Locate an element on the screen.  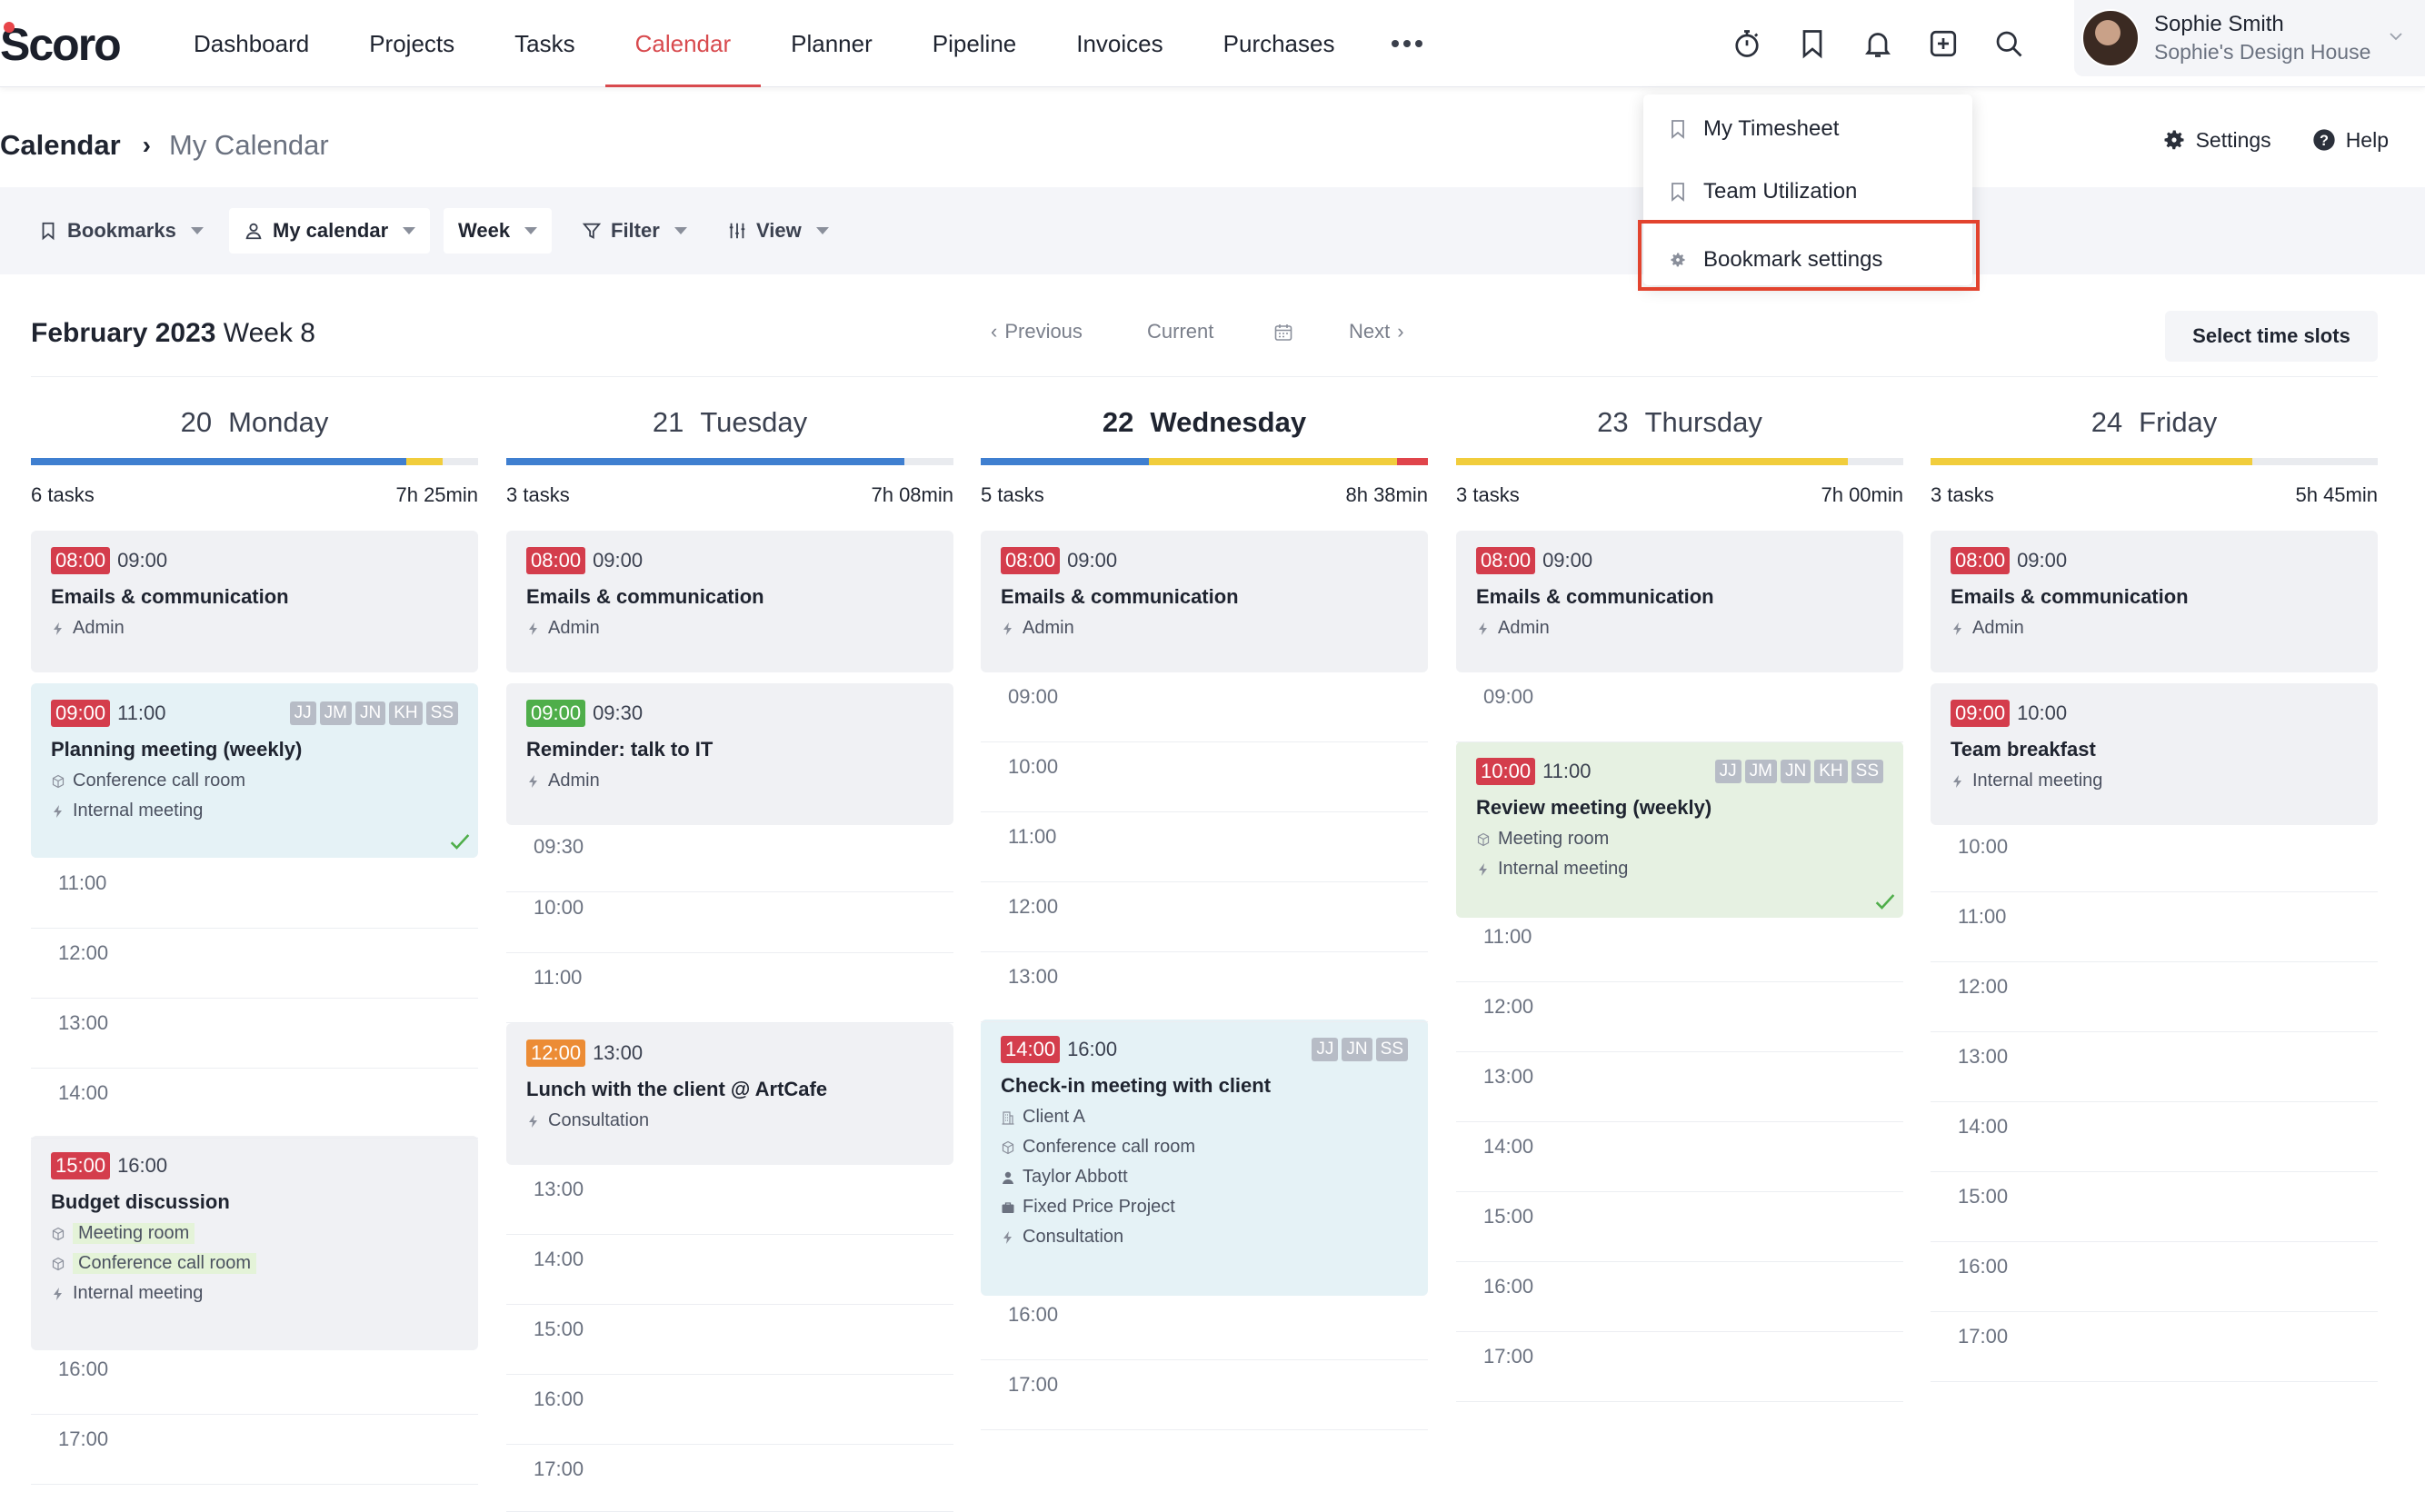
previous-week-button: ‹ Previous is located at coordinates (1037, 331).